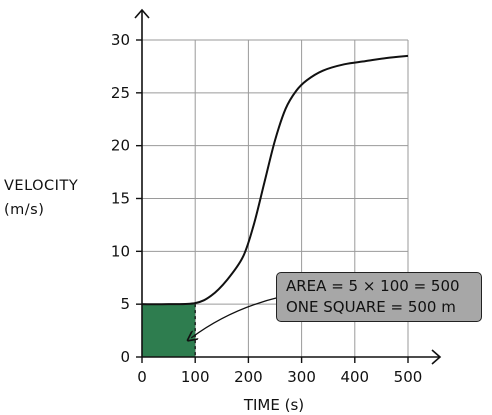 The width and height of the screenshot is (492, 415). What do you see at coordinates (120, 40) in the screenshot?
I see `y-tick-label-30: 30` at bounding box center [120, 40].